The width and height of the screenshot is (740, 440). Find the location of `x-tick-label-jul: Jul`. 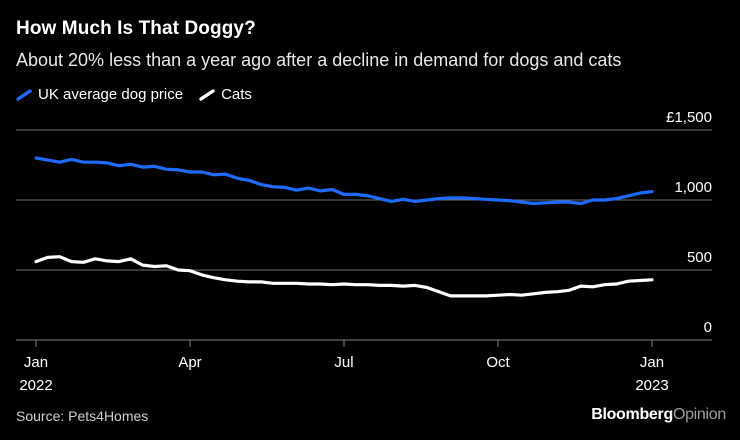

x-tick-label-jul: Jul is located at coordinates (343, 362).